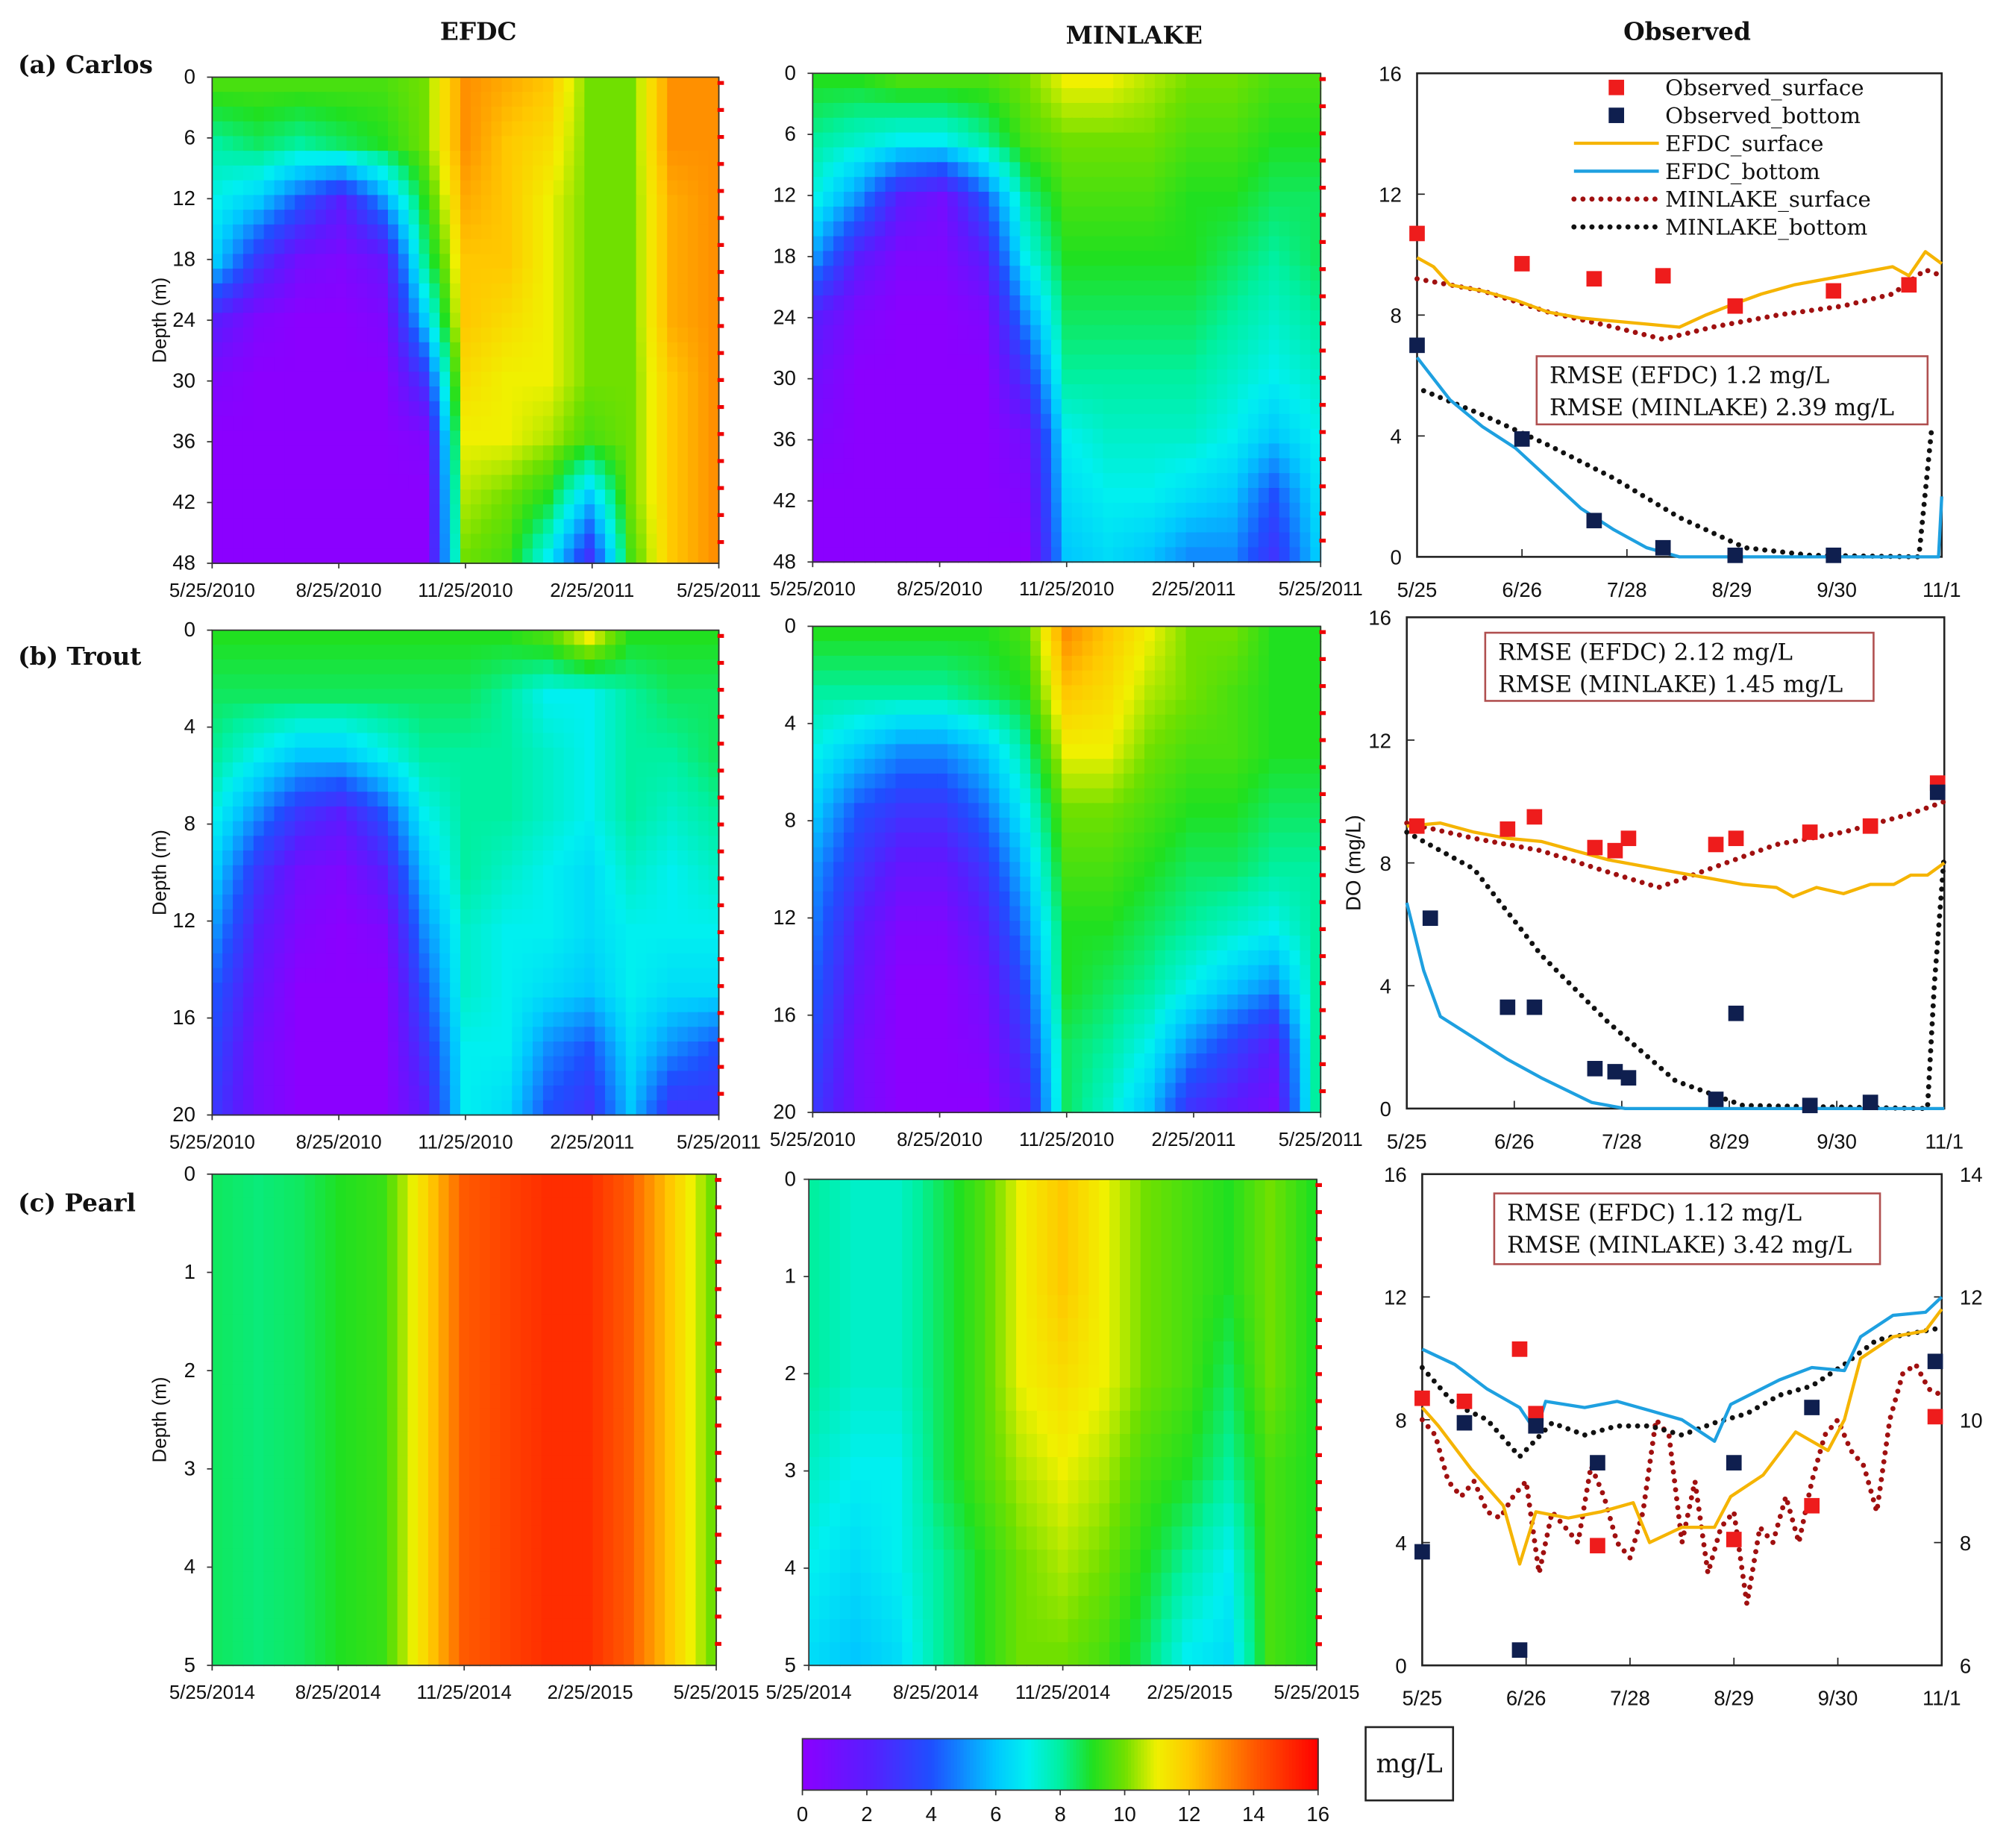 The width and height of the screenshot is (2015, 1848). Describe the element at coordinates (1321, 589) in the screenshot. I see `date-tick-label: 5/25/2011` at that location.